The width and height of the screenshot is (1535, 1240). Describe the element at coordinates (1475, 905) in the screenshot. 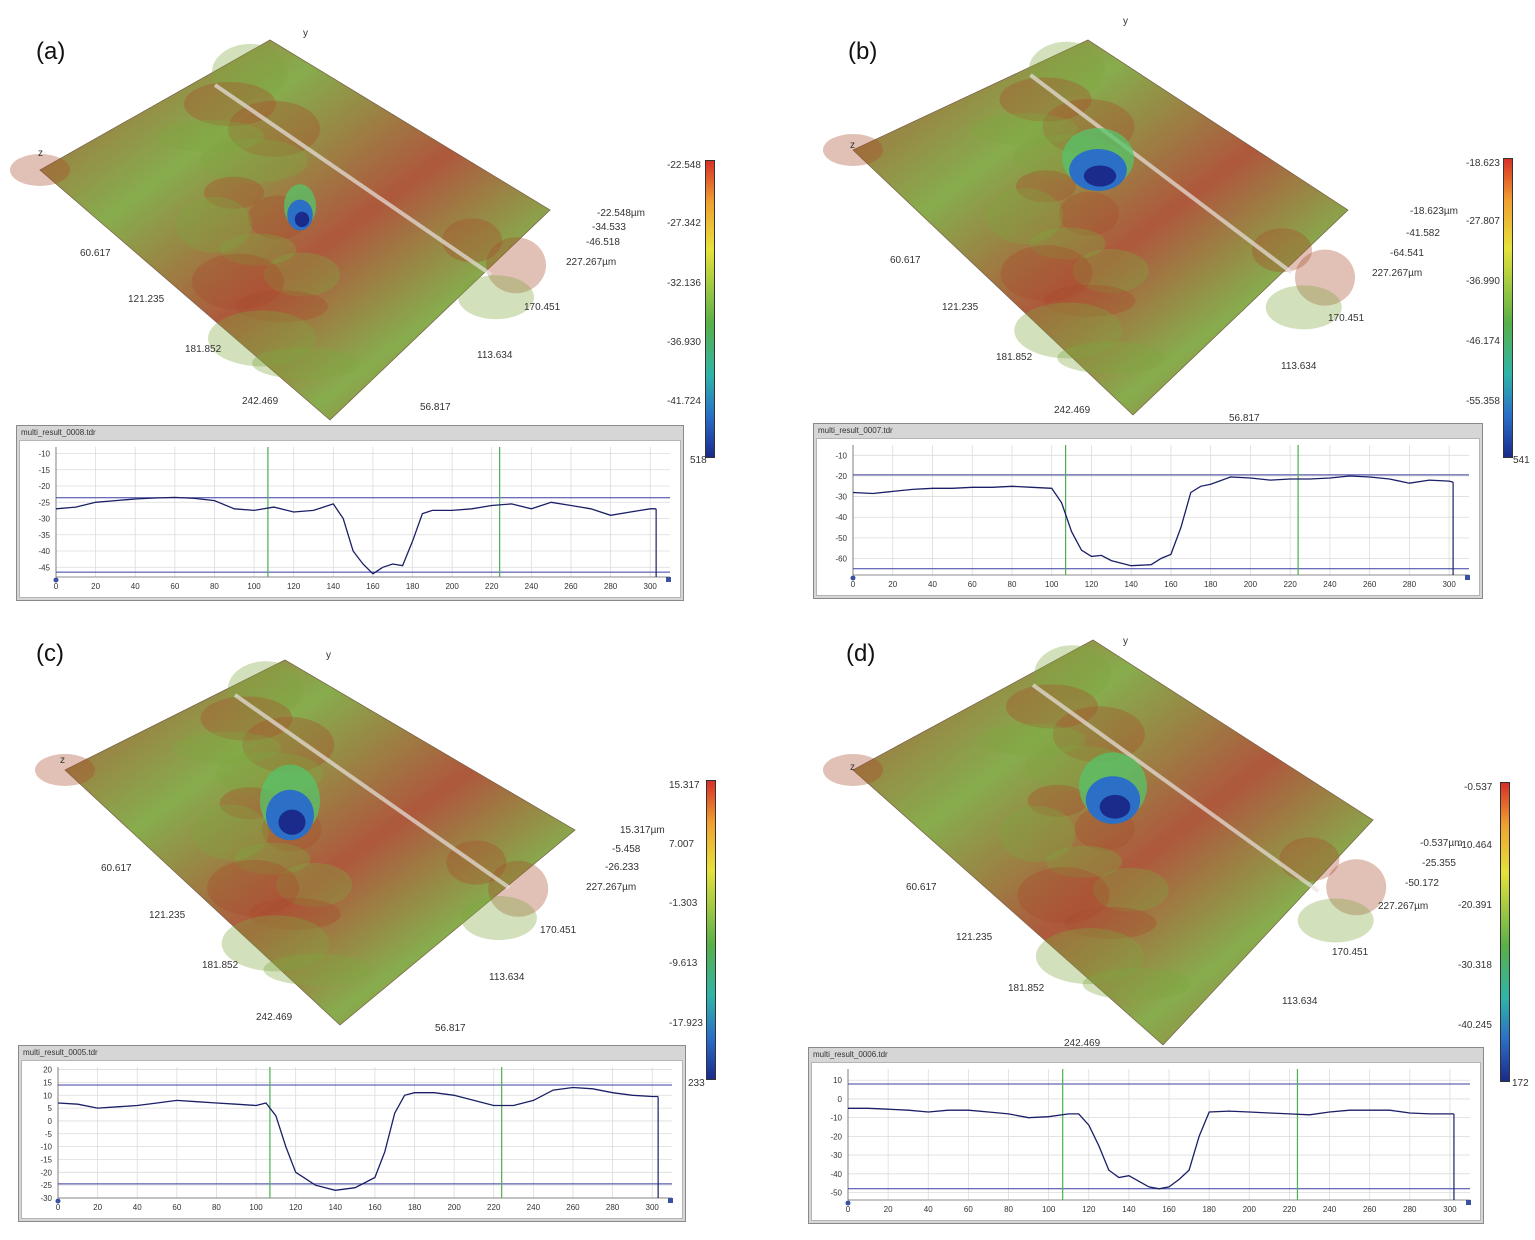

I see `colorbar-tick: -20.391` at that location.